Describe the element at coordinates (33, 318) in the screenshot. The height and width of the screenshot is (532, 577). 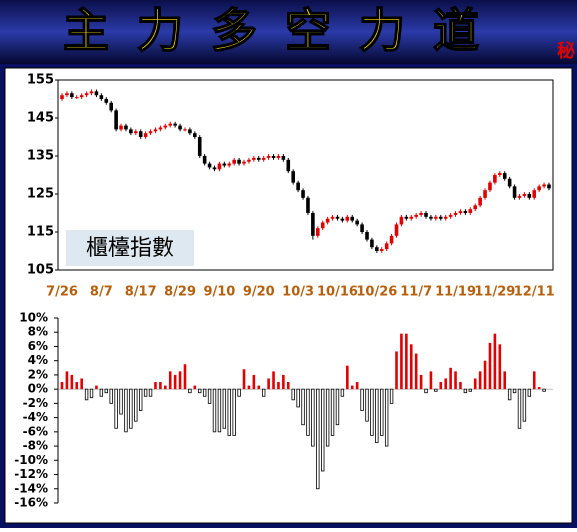
I see `y-tick-label: 10%` at that location.